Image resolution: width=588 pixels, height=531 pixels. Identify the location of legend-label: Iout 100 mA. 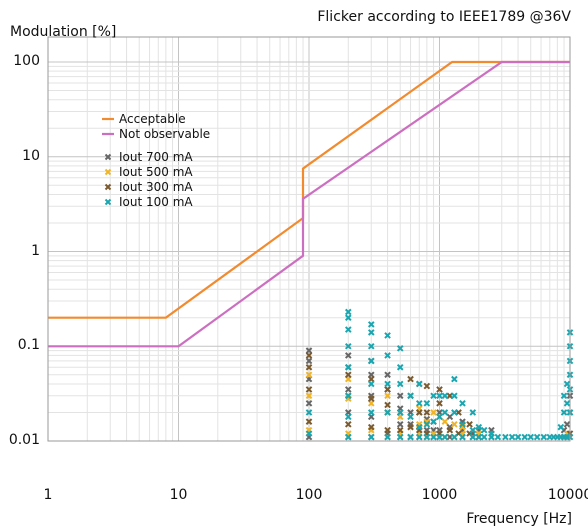
(156, 202).